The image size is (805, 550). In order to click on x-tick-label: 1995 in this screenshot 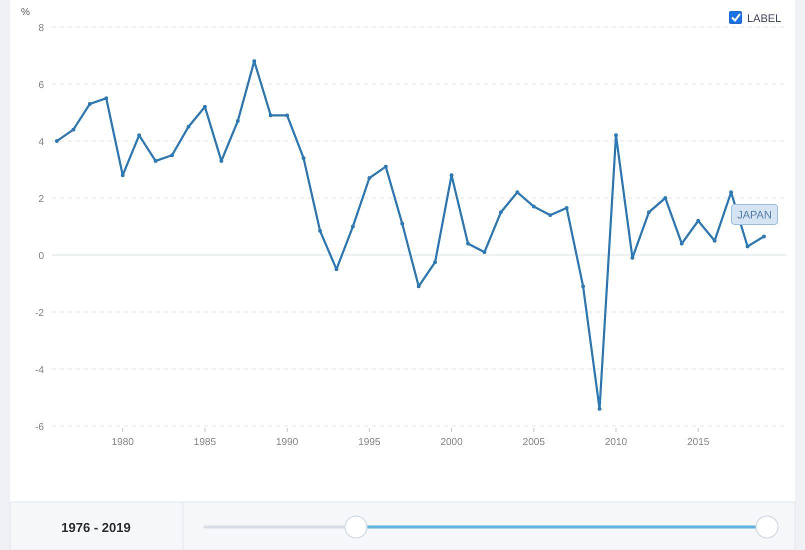, I will do `click(369, 442)`.